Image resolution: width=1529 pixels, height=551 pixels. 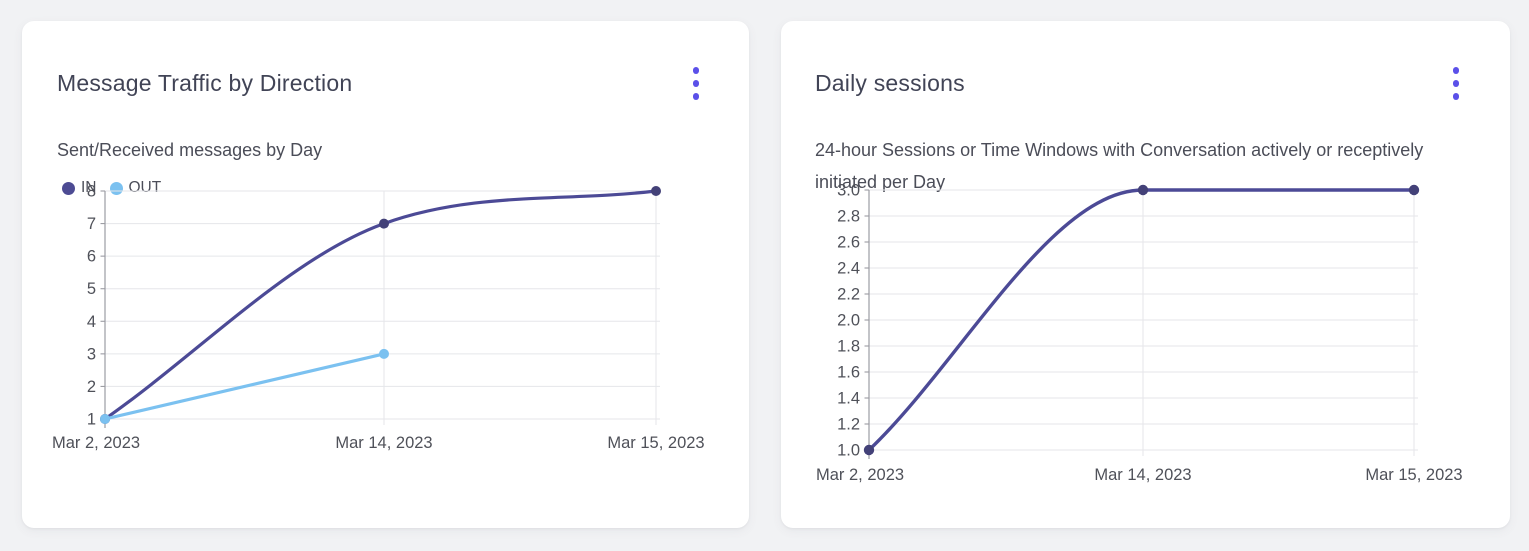 I want to click on svg-text: 8, so click(x=91, y=192).